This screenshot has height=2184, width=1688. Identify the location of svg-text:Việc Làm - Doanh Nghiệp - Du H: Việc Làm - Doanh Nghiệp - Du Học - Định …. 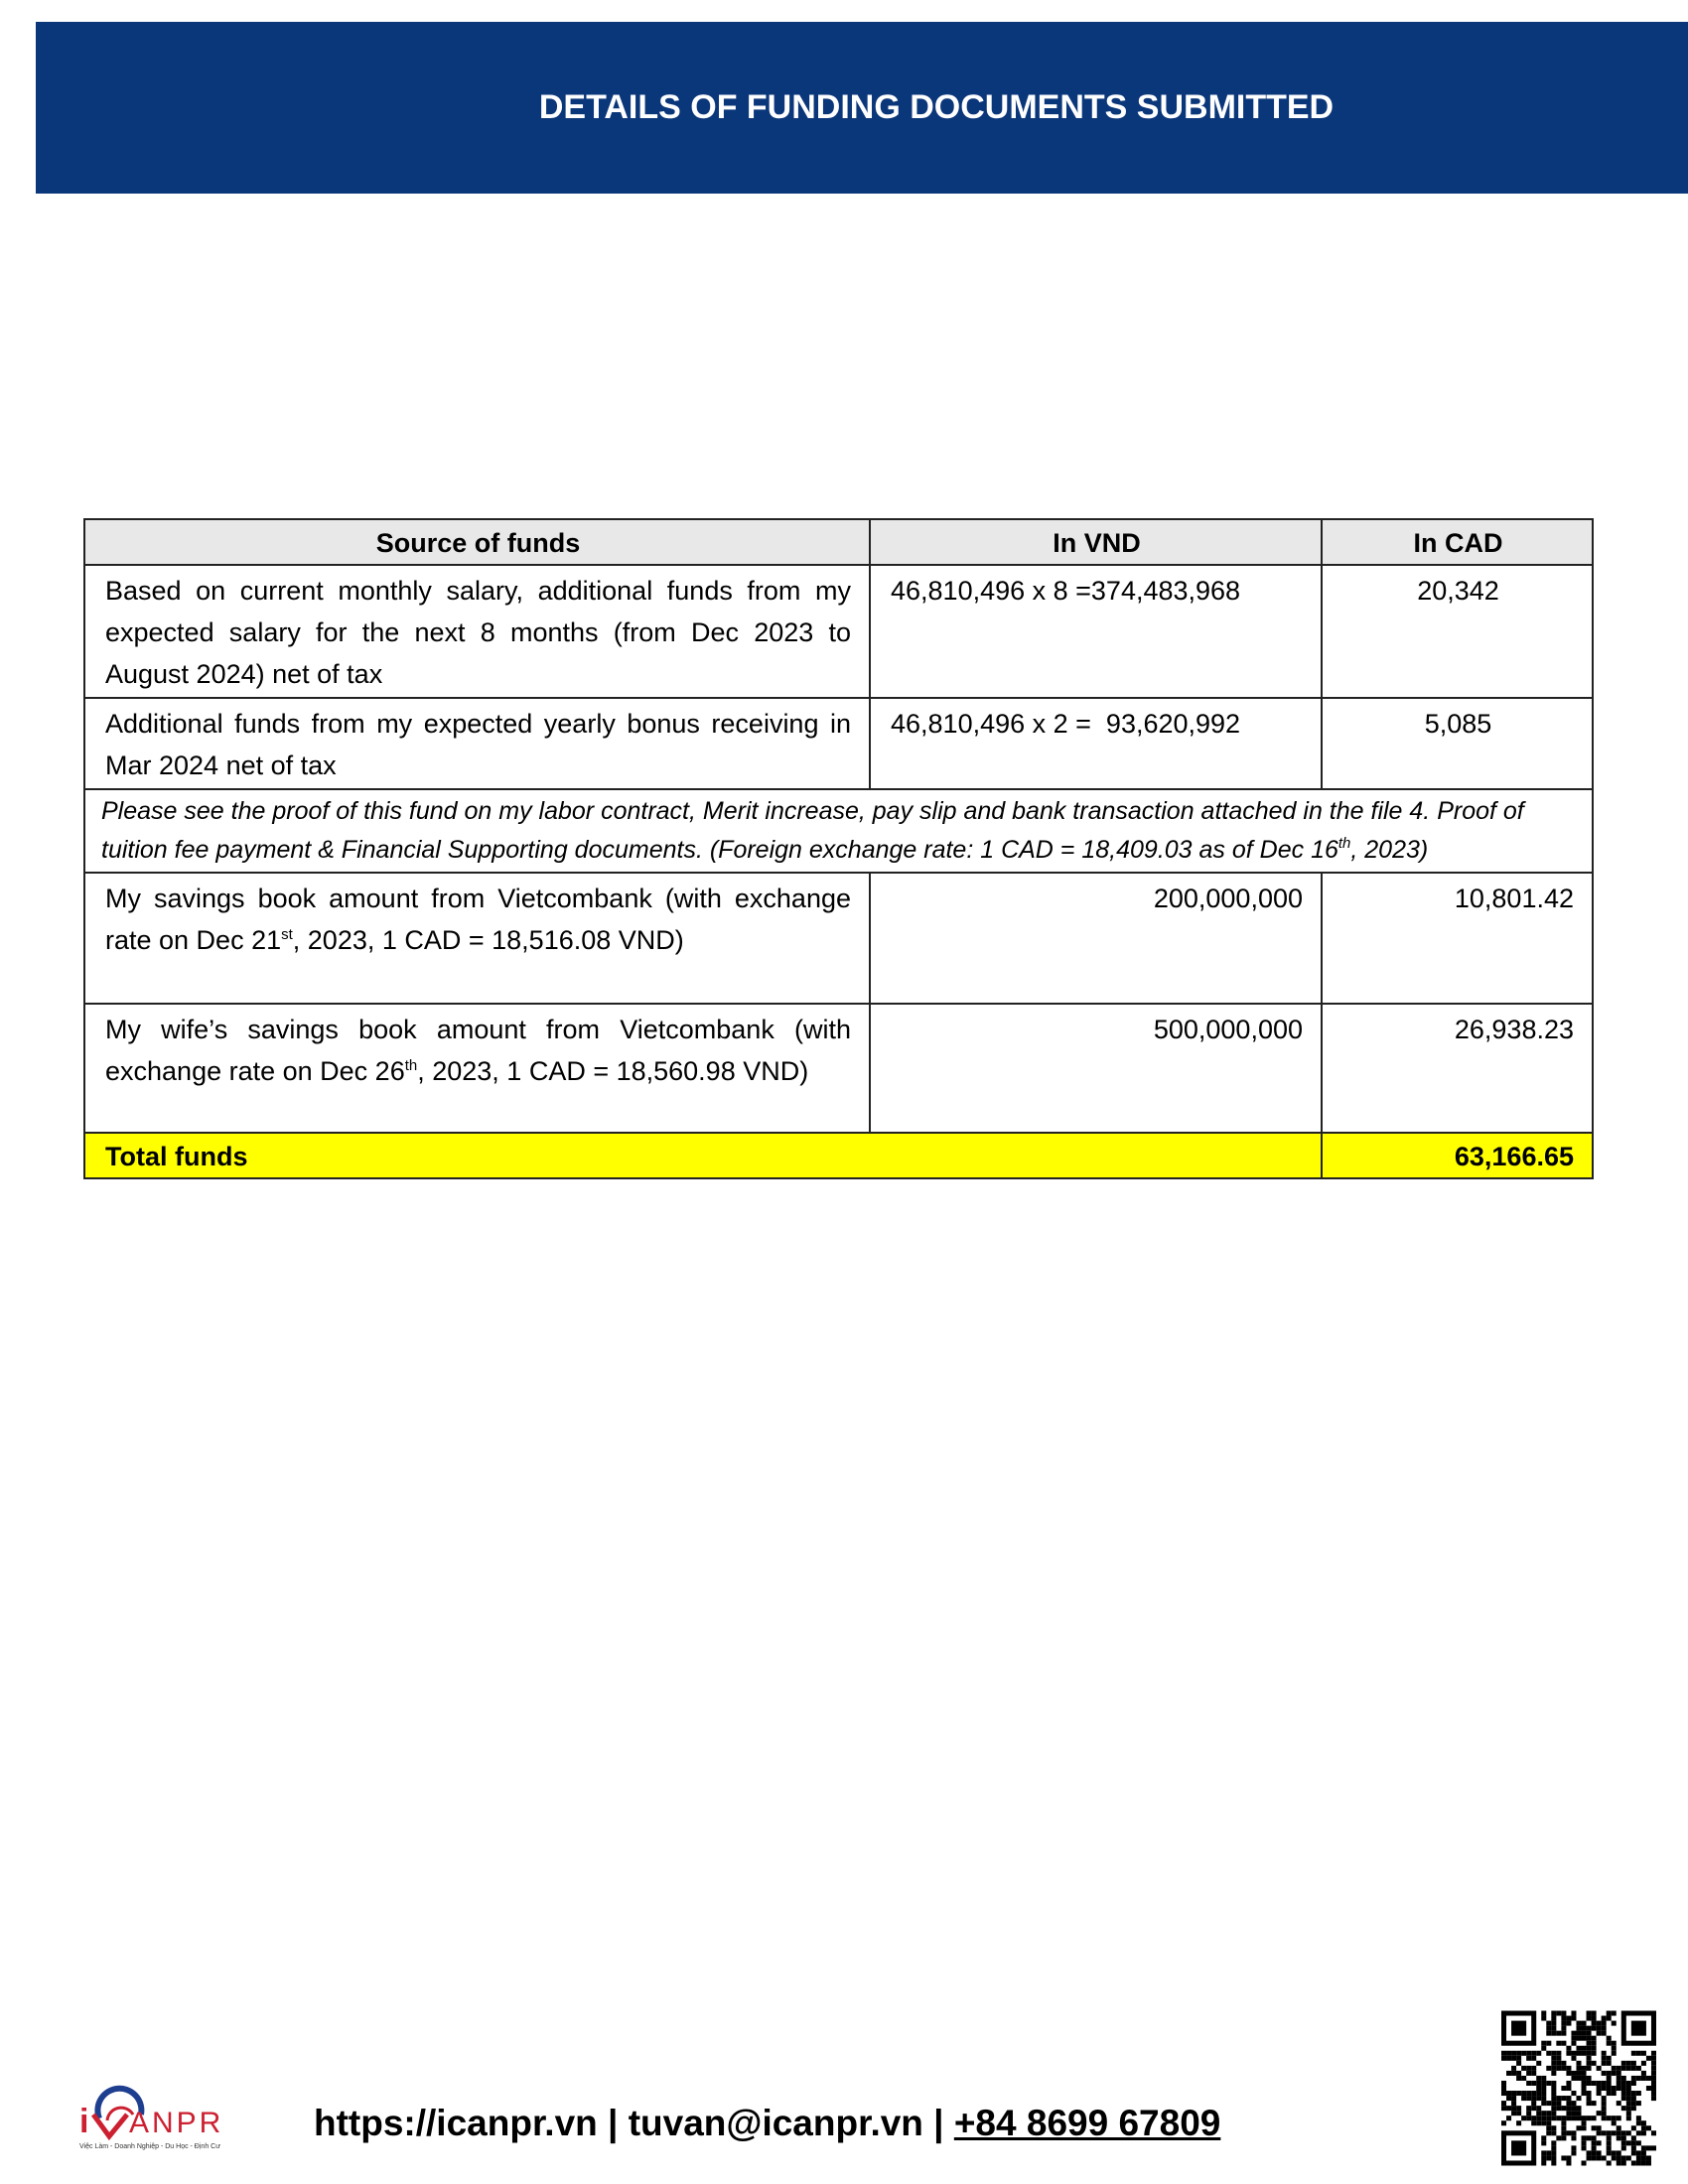
(149, 2146).